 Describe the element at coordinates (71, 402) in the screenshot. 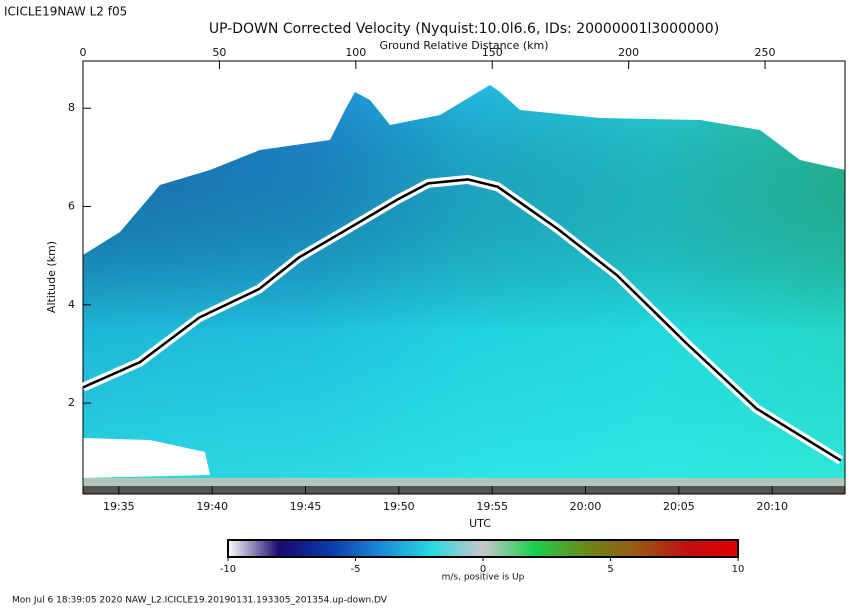

I see `y-tick-label: 2` at that location.